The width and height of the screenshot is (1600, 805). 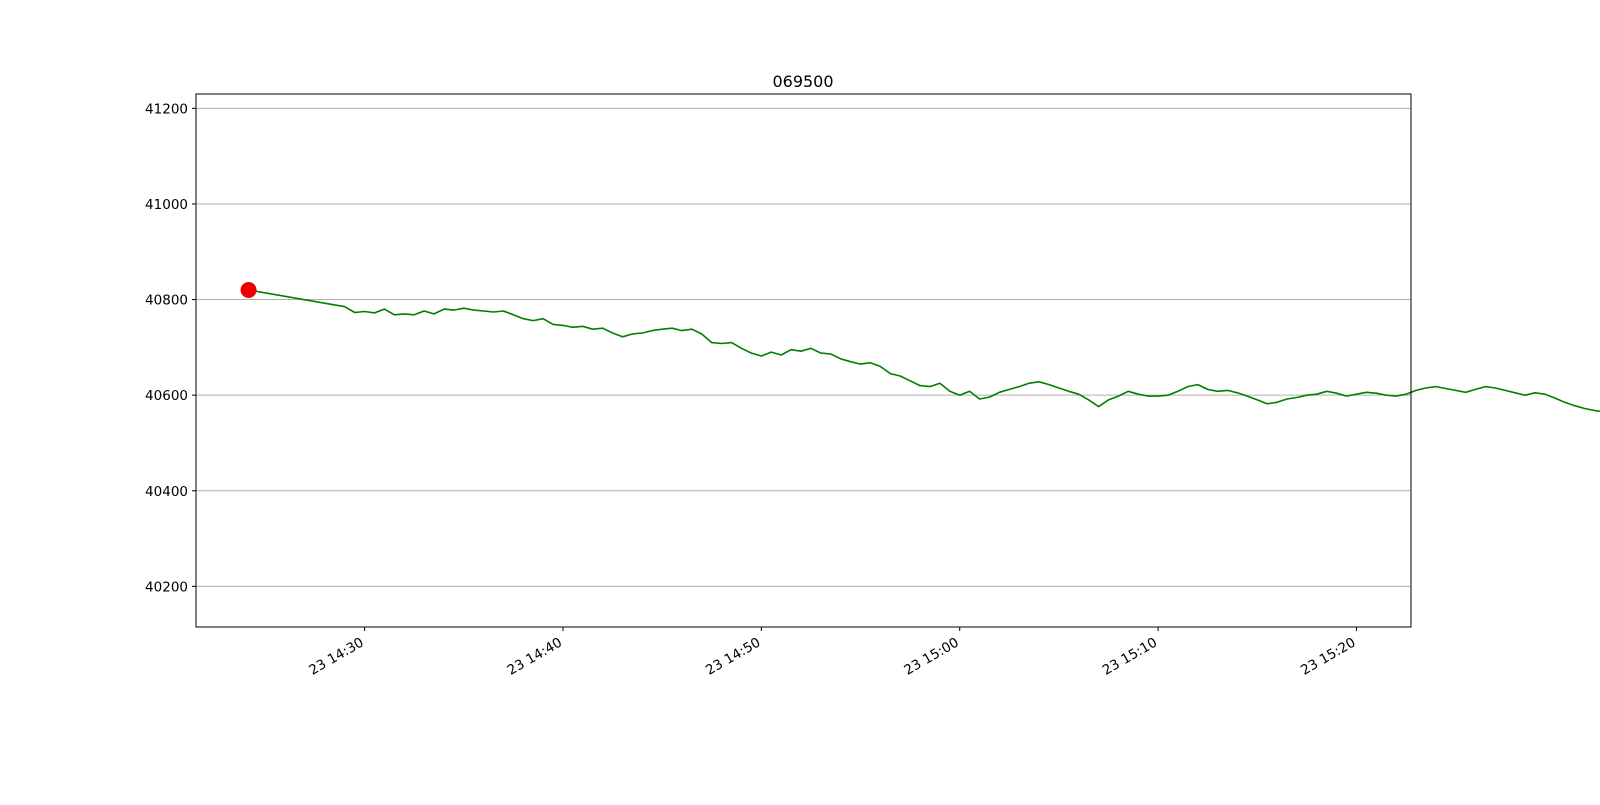 I want to click on start-marker-point, so click(x=248, y=289).